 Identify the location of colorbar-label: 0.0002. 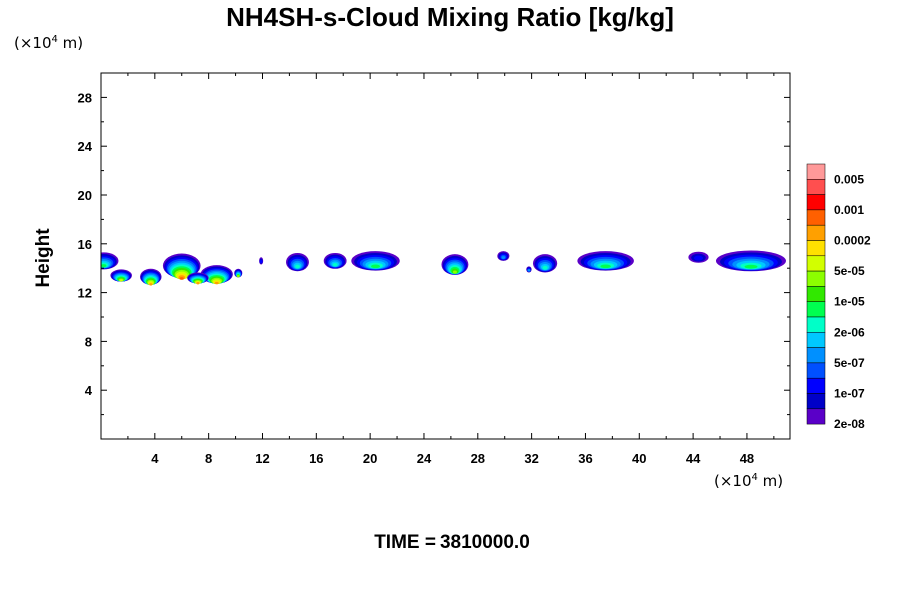
(852, 241).